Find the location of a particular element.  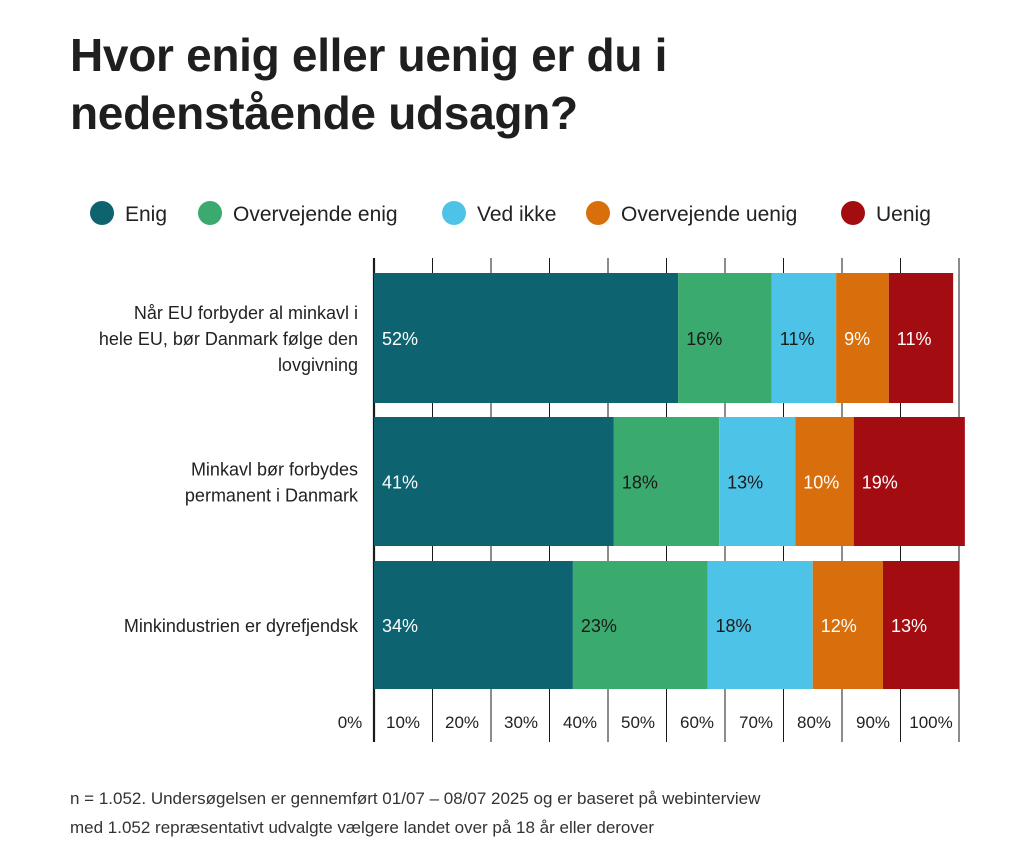

legend-item: Overvejende uenig is located at coordinates (691, 213).